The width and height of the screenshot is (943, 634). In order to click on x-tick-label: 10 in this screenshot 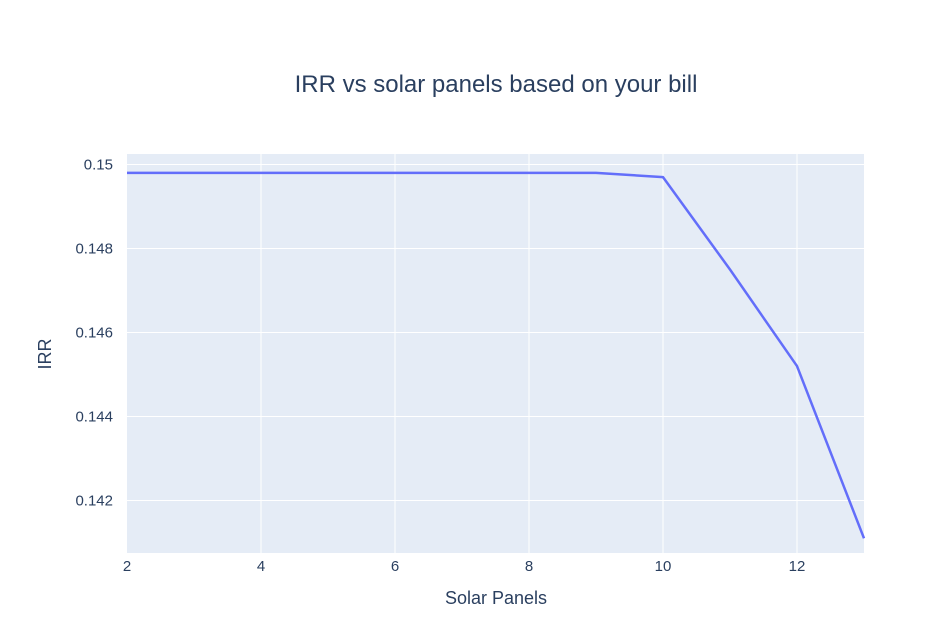, I will do `click(663, 566)`.